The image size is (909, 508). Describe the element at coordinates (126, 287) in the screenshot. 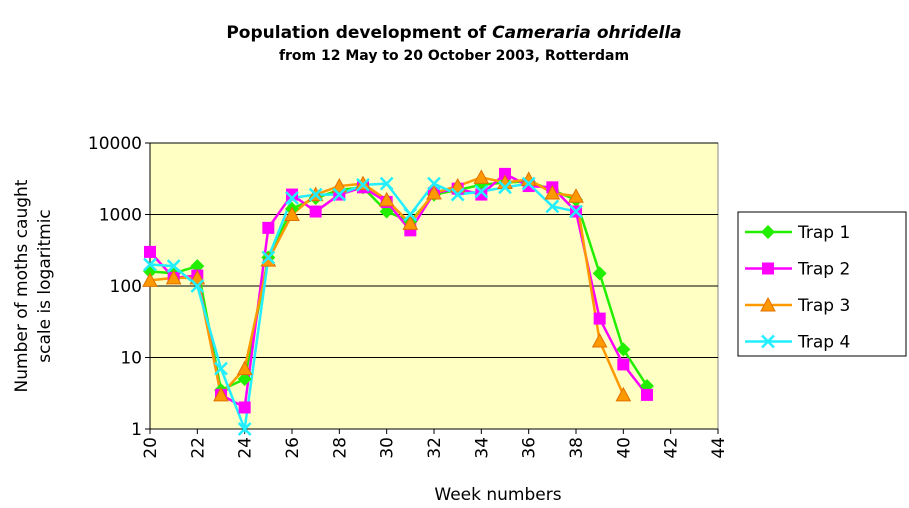

I see `y-tick-label: 100` at that location.